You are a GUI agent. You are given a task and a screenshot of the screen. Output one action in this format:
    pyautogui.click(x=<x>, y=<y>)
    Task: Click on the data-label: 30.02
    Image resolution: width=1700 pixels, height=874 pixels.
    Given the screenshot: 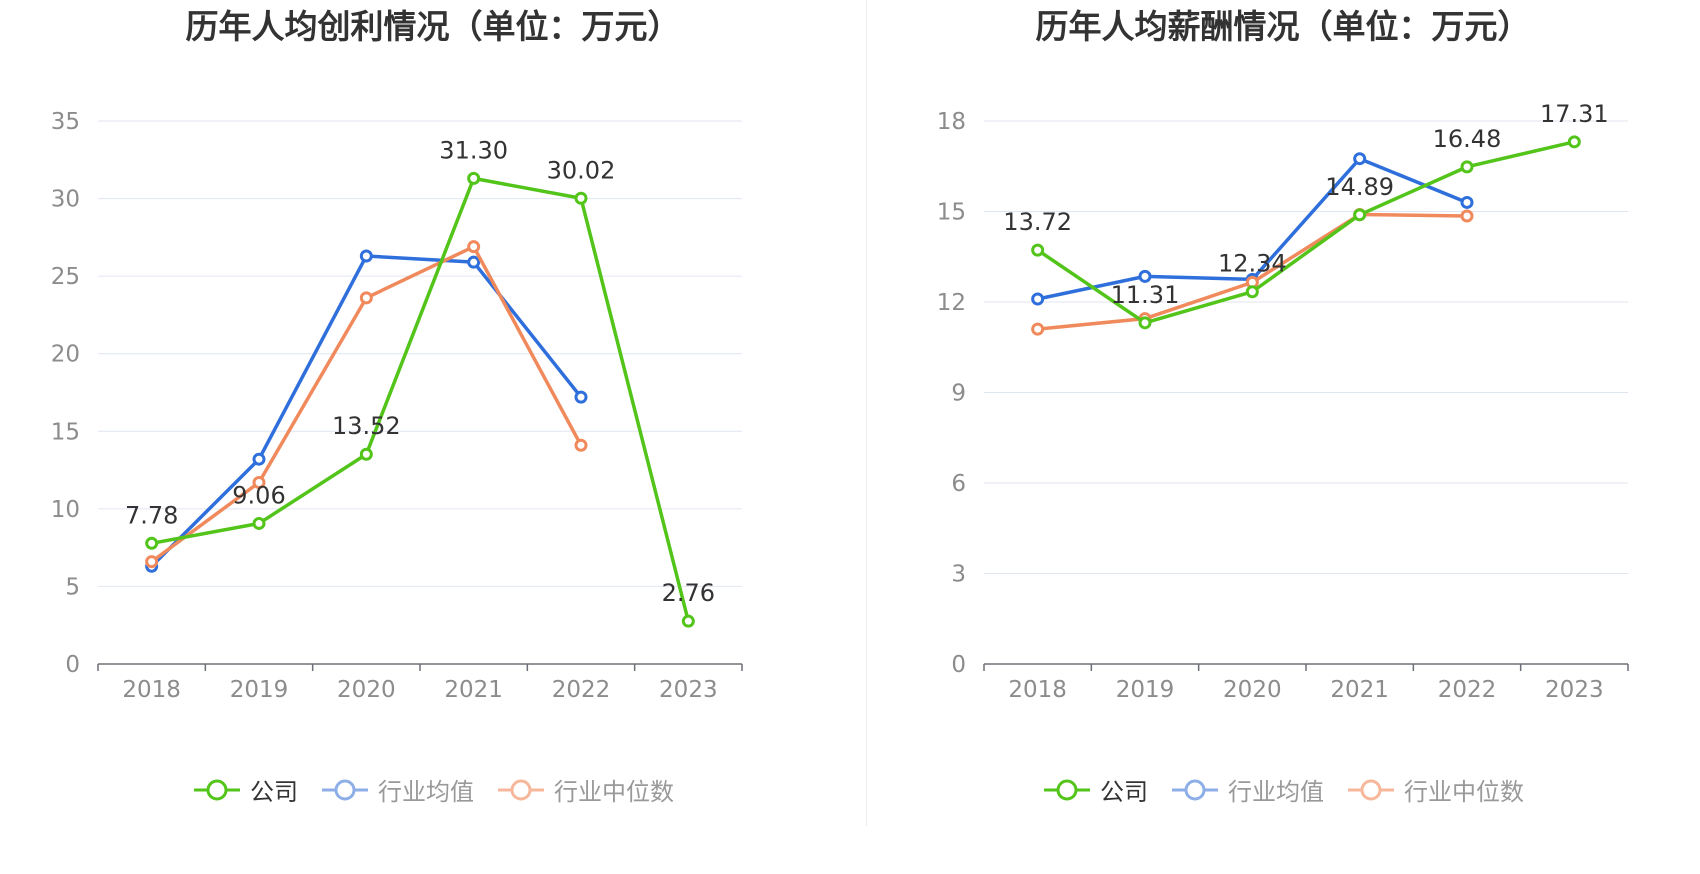 What is the action you would take?
    pyautogui.click(x=581, y=170)
    